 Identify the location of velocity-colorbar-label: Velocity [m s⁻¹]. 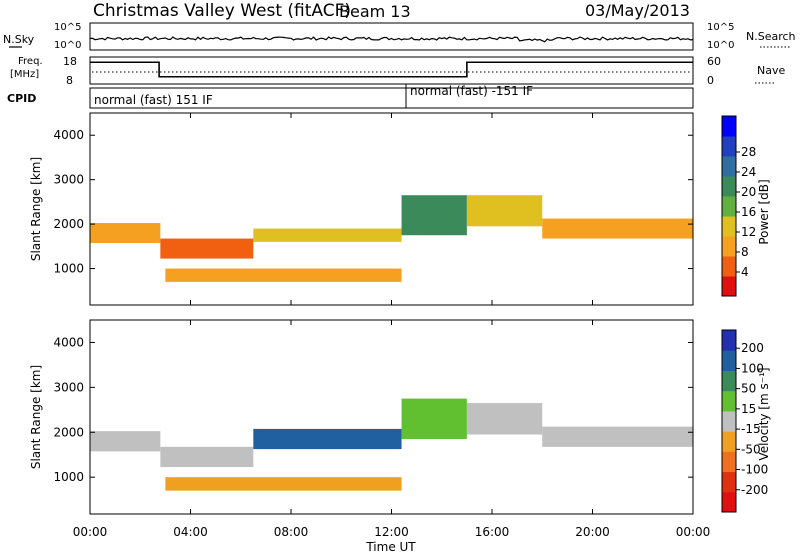
(764, 413).